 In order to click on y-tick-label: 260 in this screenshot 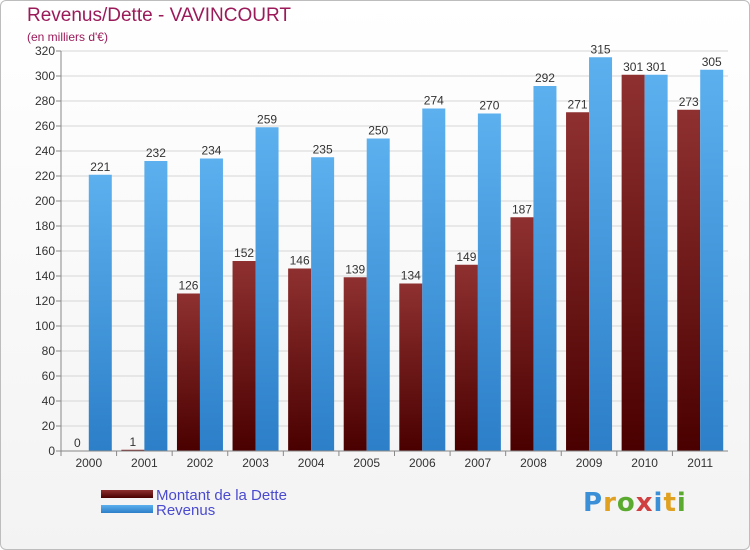, I will do `click(45, 126)`.